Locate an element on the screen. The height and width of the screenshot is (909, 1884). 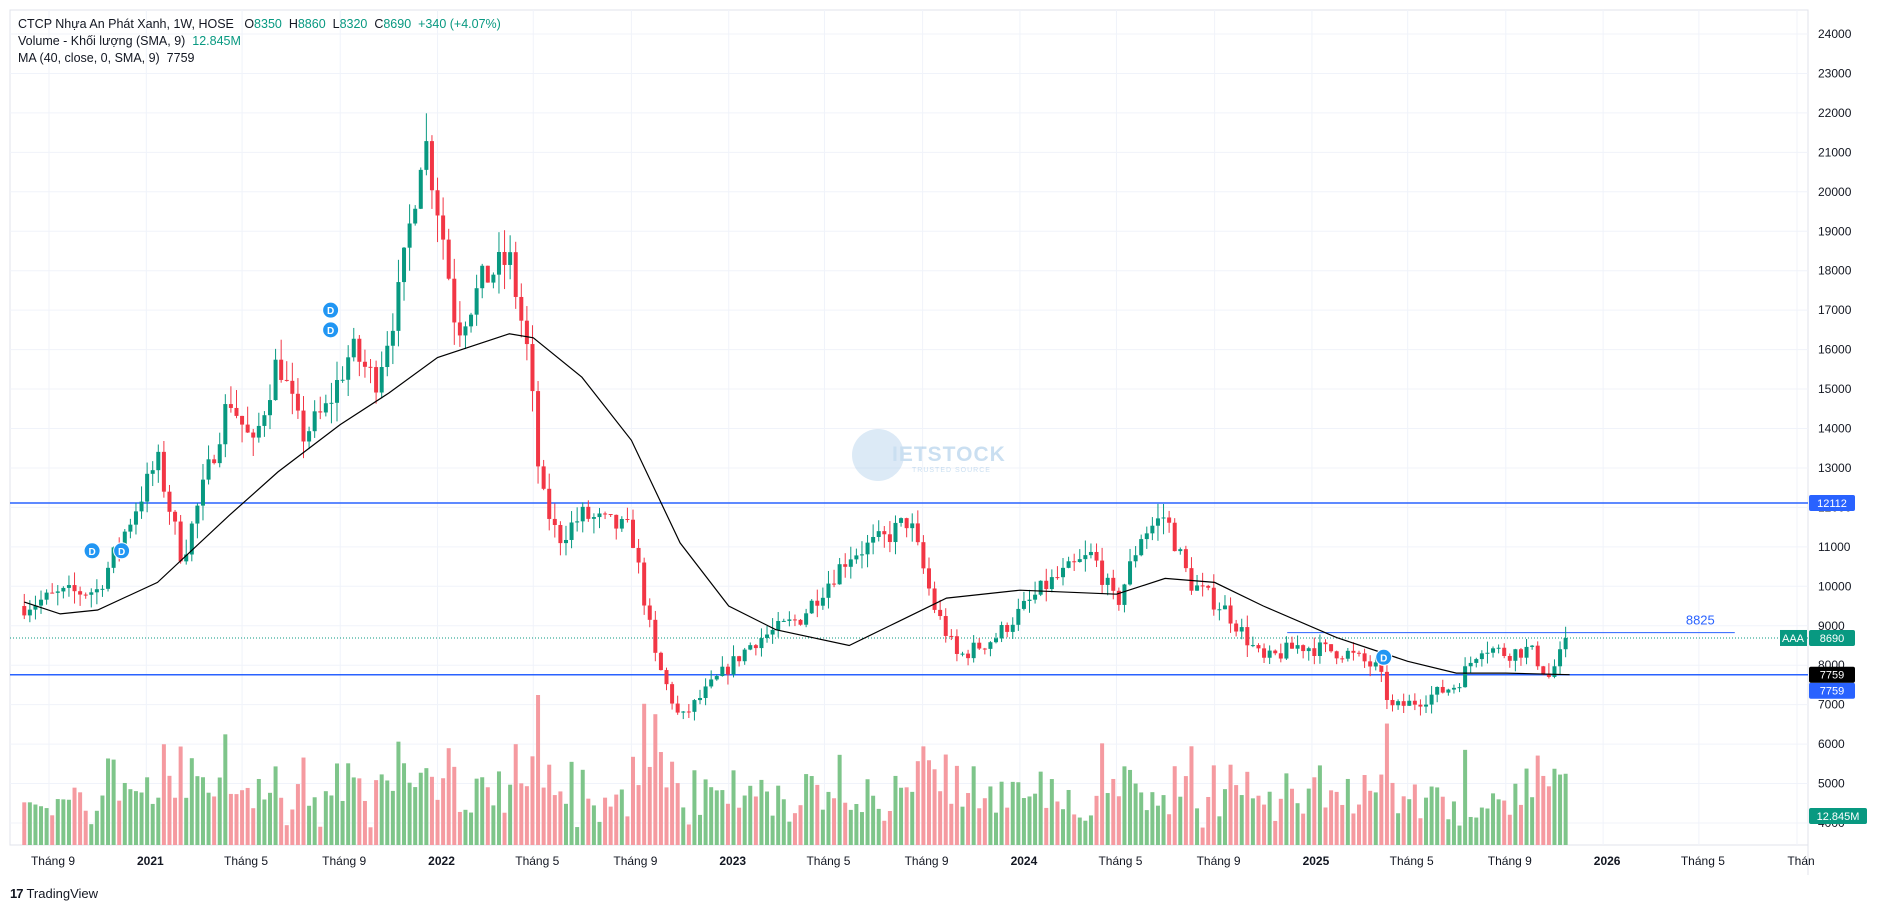
y-tick-label: 16000 is located at coordinates (1835, 350).